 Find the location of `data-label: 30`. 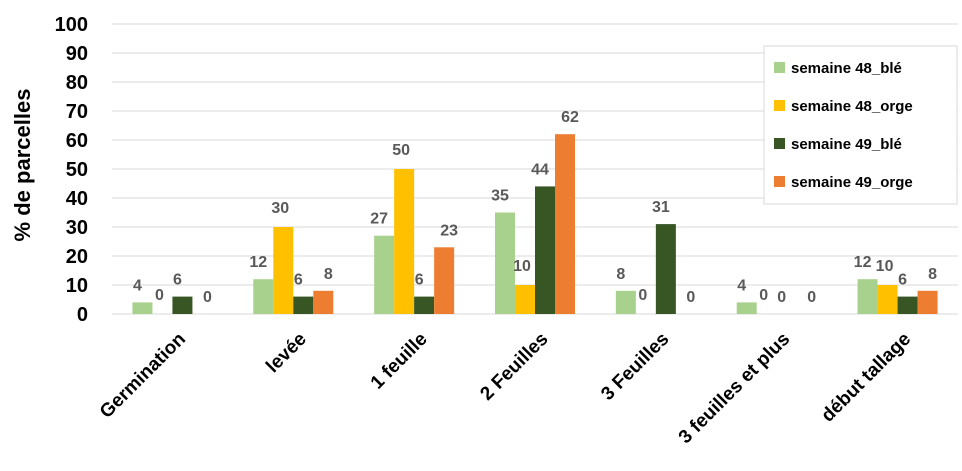

data-label: 30 is located at coordinates (280, 208).